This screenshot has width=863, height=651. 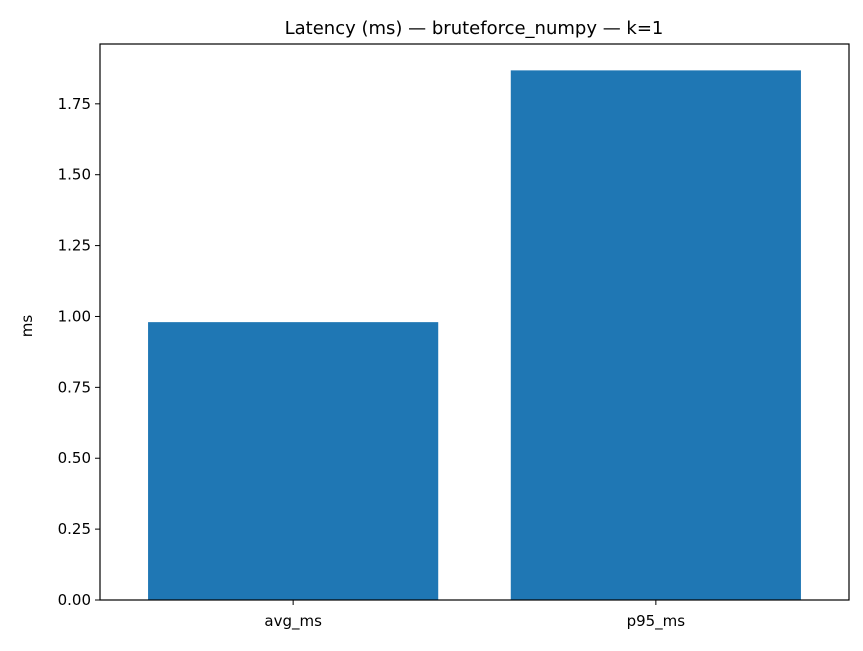 I want to click on y-tick-label: 1.25, so click(x=74, y=246).